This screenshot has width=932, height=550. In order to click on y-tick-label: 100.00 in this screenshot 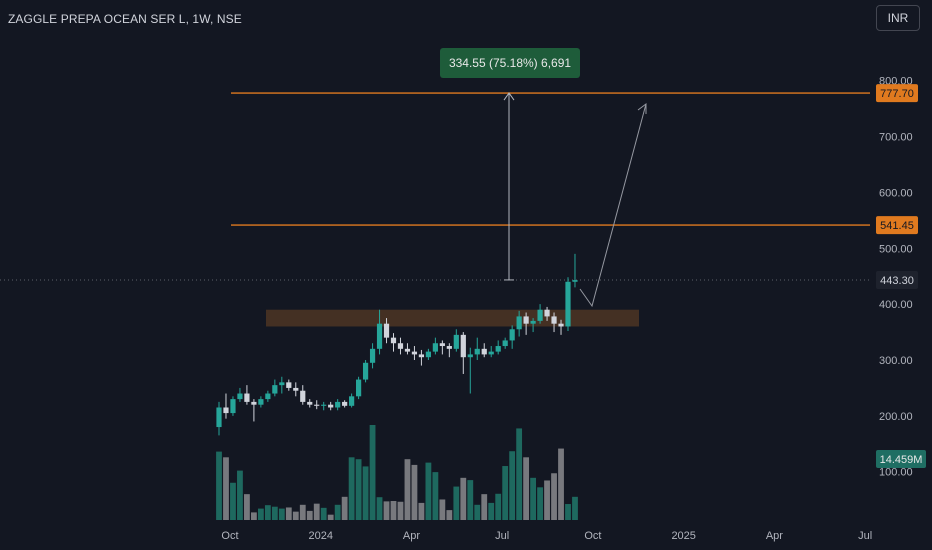, I will do `click(896, 473)`.